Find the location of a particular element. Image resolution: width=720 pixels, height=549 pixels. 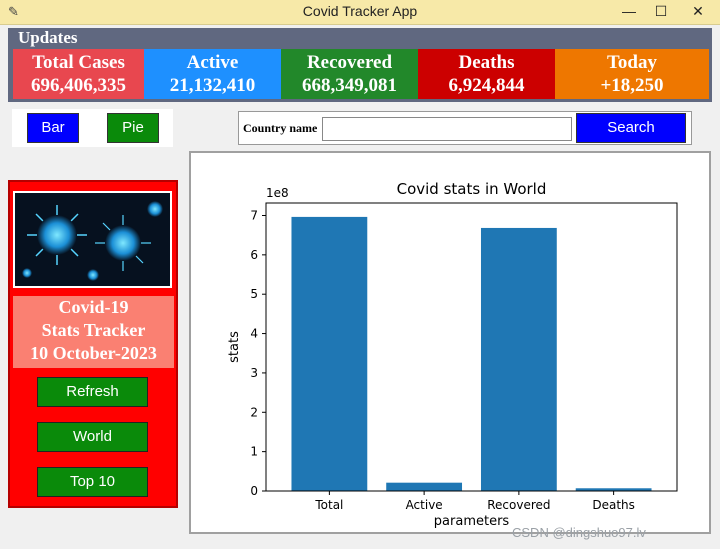

title-bar: ✎ Covid Tracker App — ☐ ✕ is located at coordinates (360, 12).